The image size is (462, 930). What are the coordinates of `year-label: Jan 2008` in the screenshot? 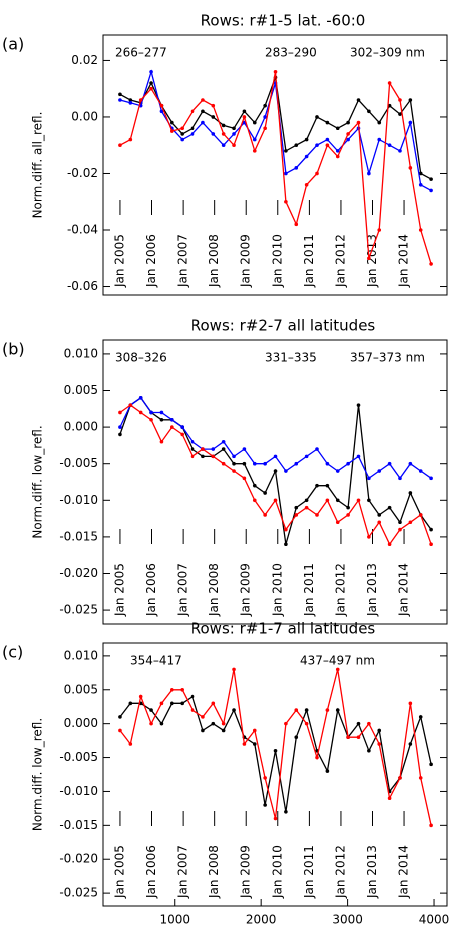 It's located at (214, 872).